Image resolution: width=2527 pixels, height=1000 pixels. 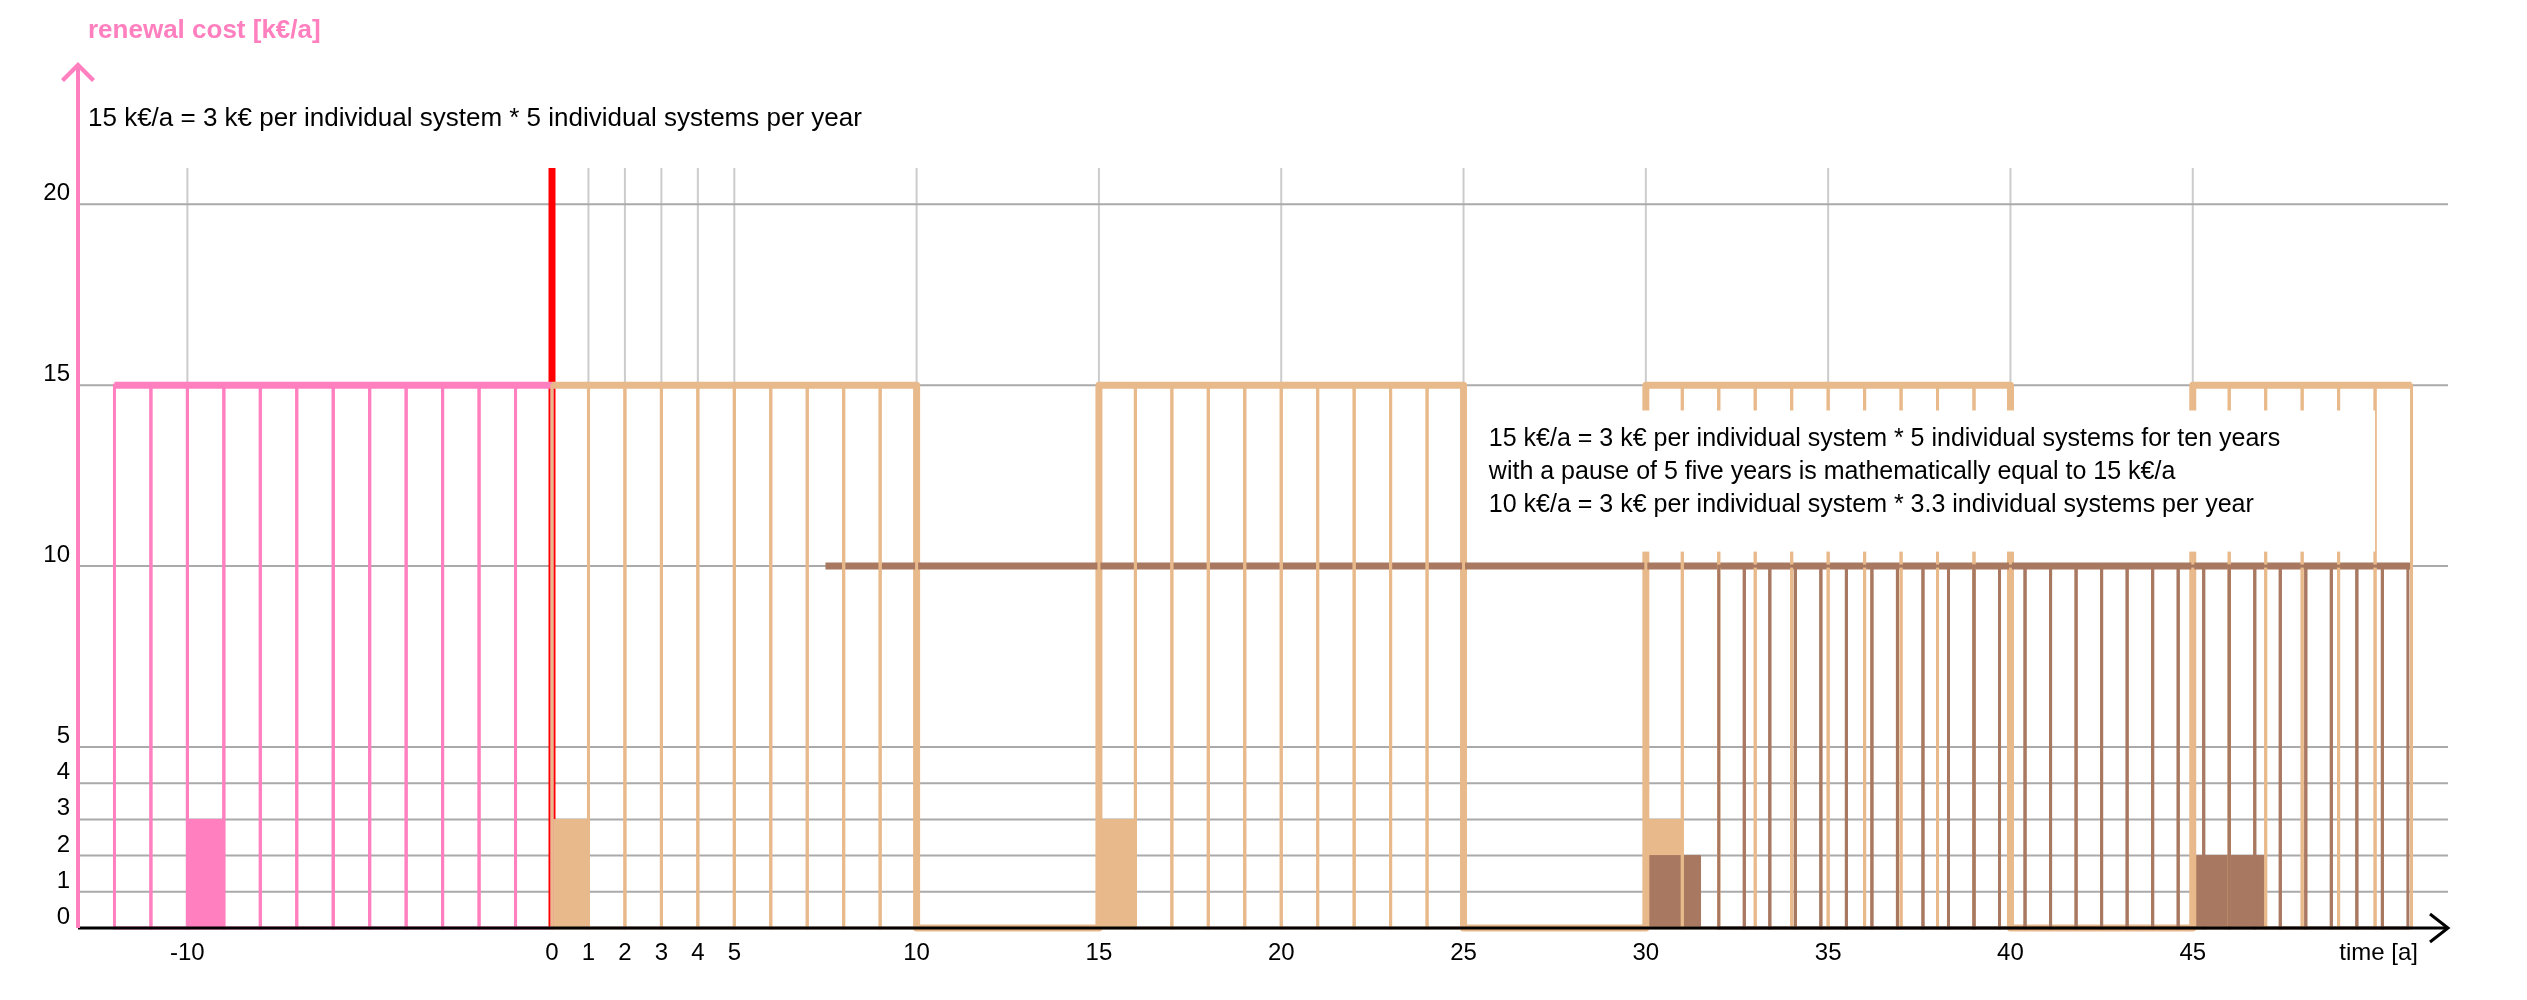 I want to click on x-tick-label: 35, so click(x=1828, y=951).